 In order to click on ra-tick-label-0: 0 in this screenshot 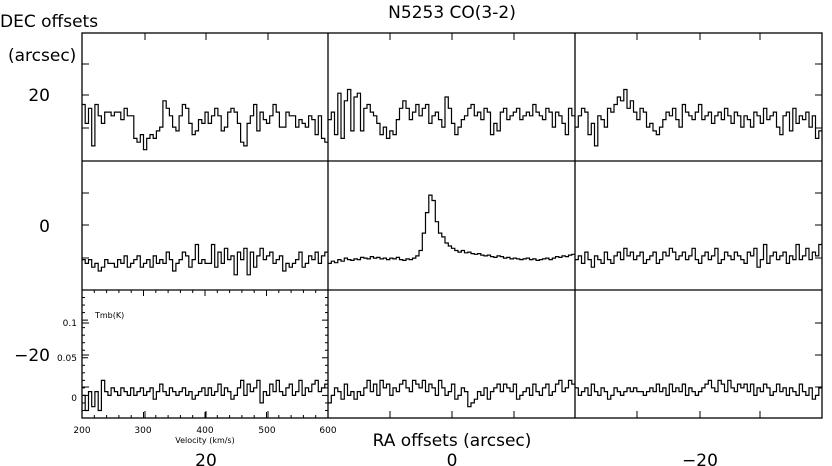, I will do `click(452, 458)`.